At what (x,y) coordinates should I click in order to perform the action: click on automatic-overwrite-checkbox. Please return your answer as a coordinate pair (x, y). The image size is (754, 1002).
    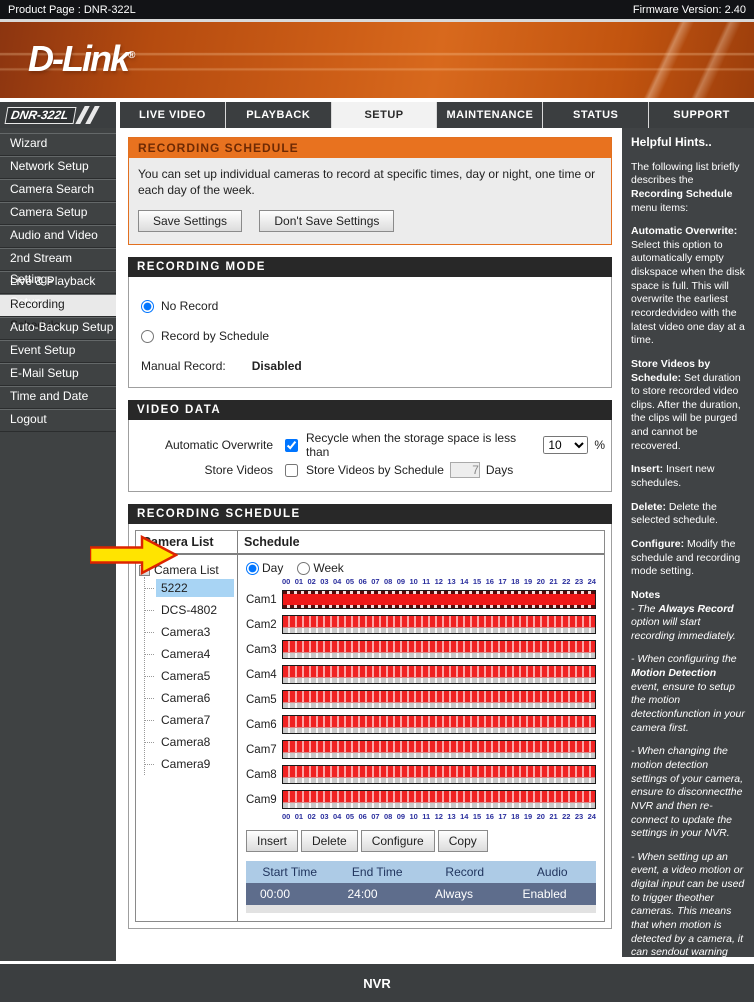
    Looking at the image, I should click on (291, 445).